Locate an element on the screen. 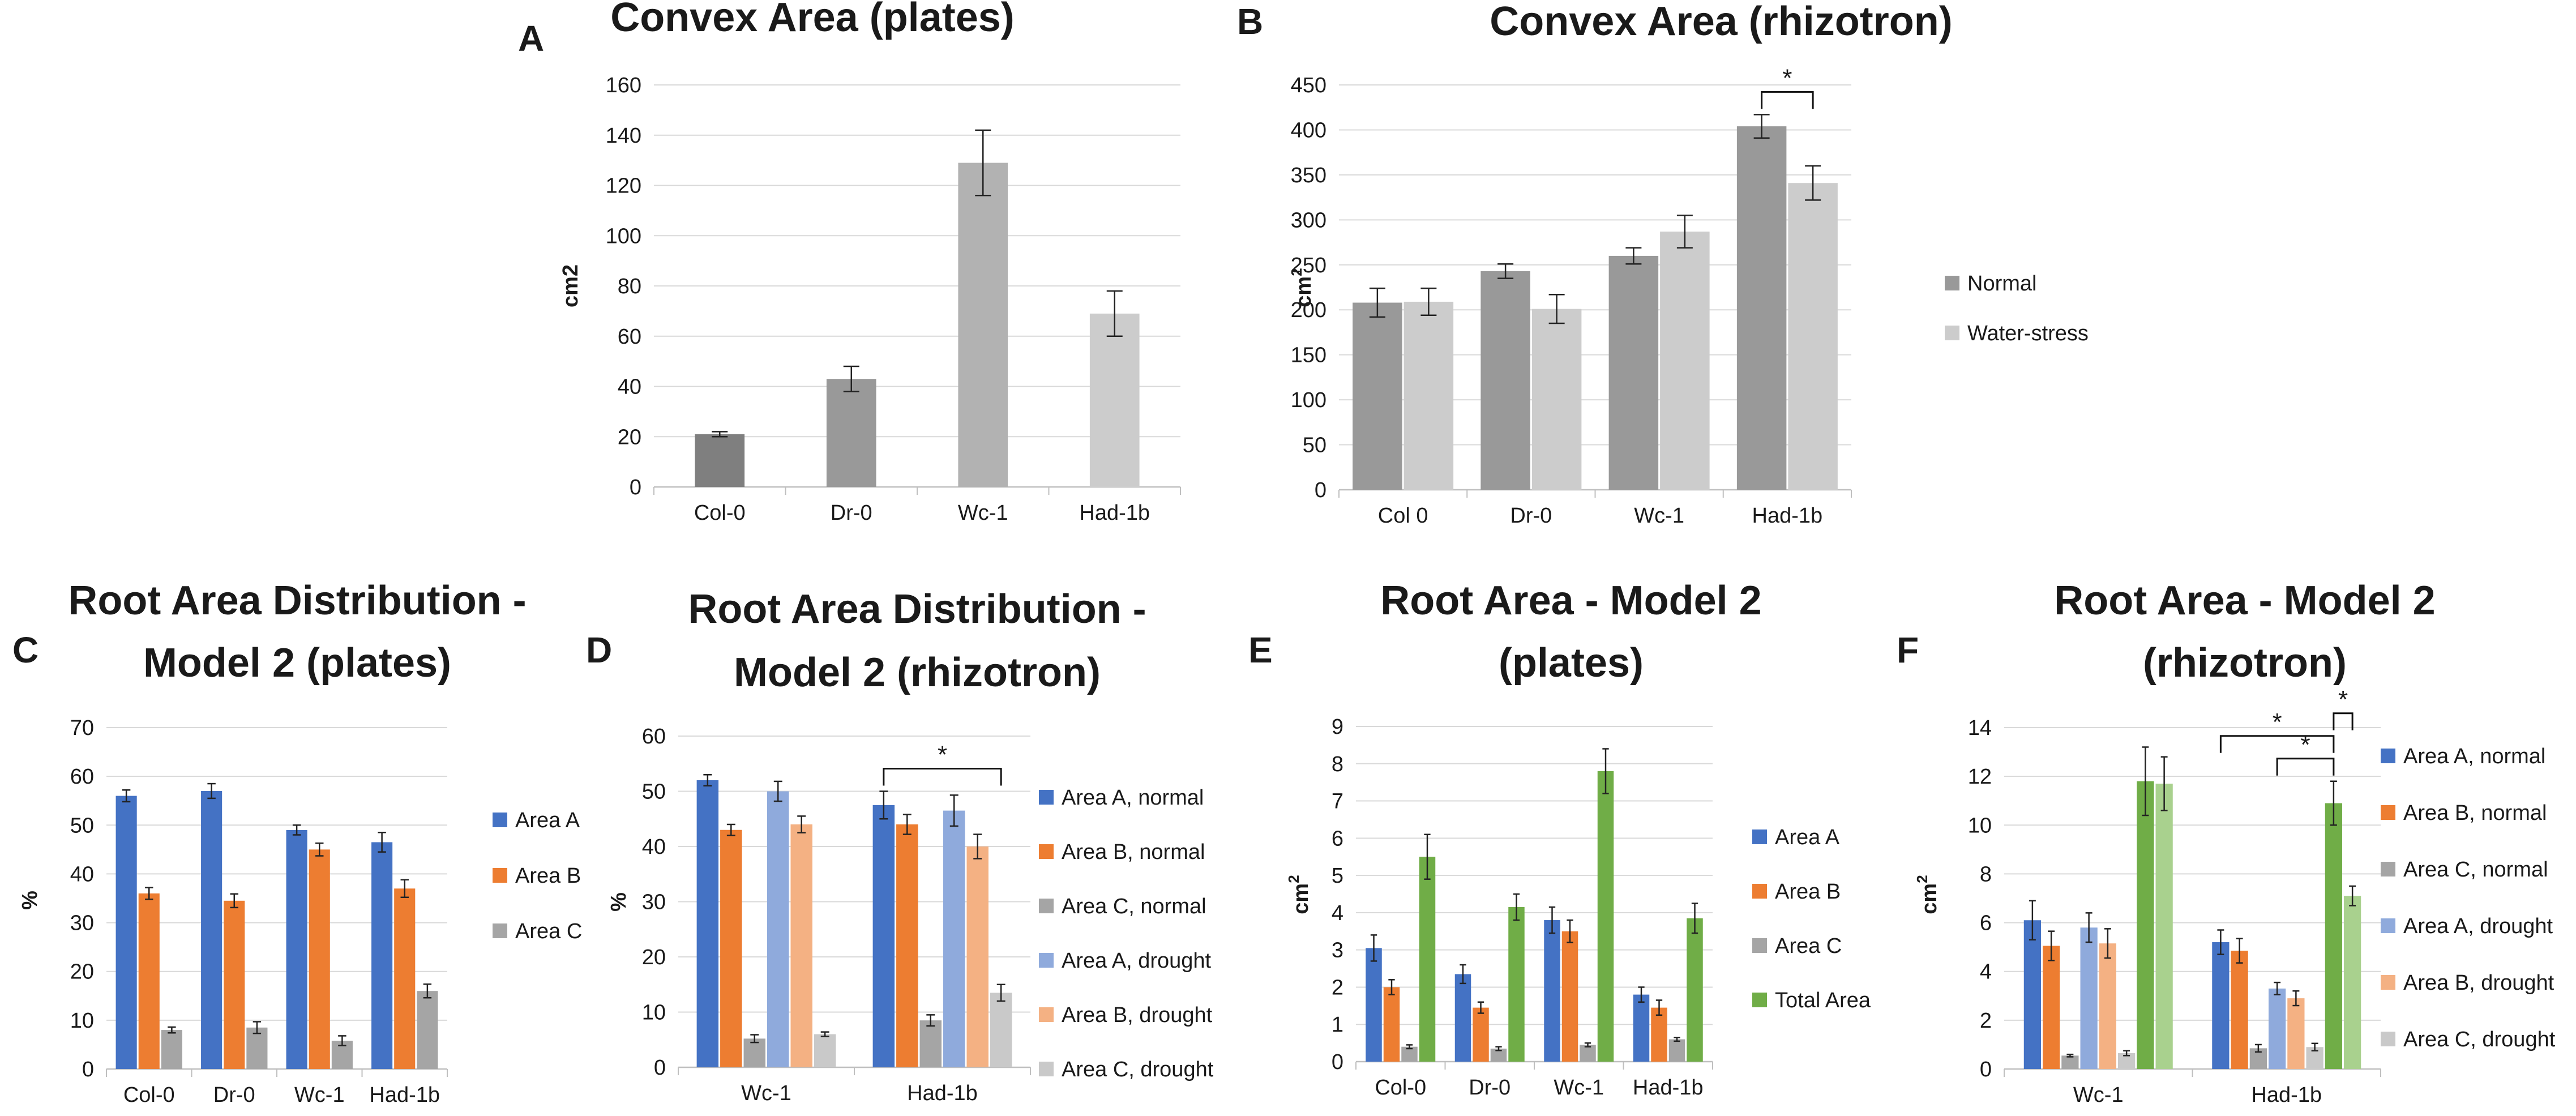 Image resolution: width=2576 pixels, height=1116 pixels. y-tick-label: 250 is located at coordinates (1308, 265).